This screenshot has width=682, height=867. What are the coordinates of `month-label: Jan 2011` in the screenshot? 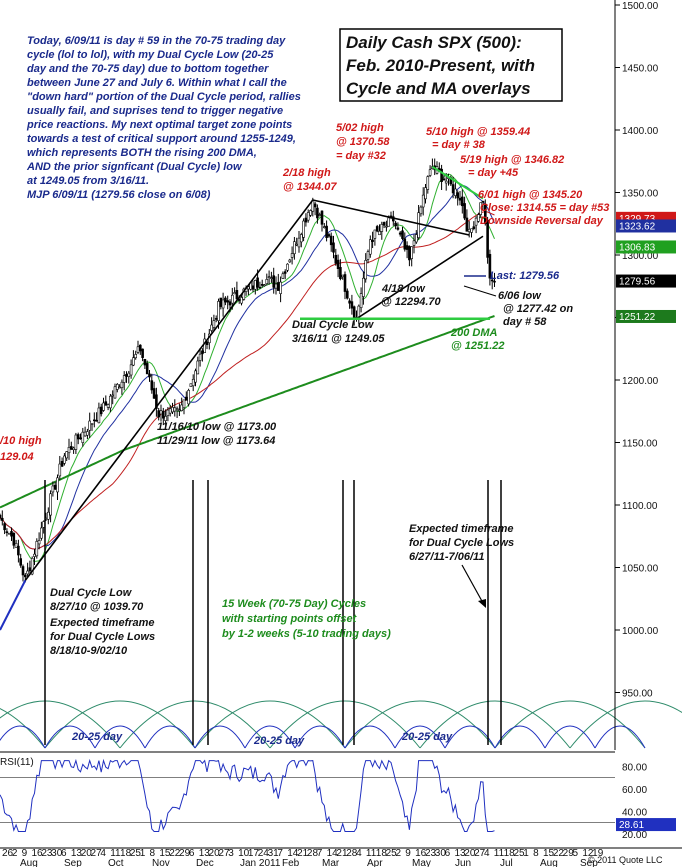 It's located at (260, 862).